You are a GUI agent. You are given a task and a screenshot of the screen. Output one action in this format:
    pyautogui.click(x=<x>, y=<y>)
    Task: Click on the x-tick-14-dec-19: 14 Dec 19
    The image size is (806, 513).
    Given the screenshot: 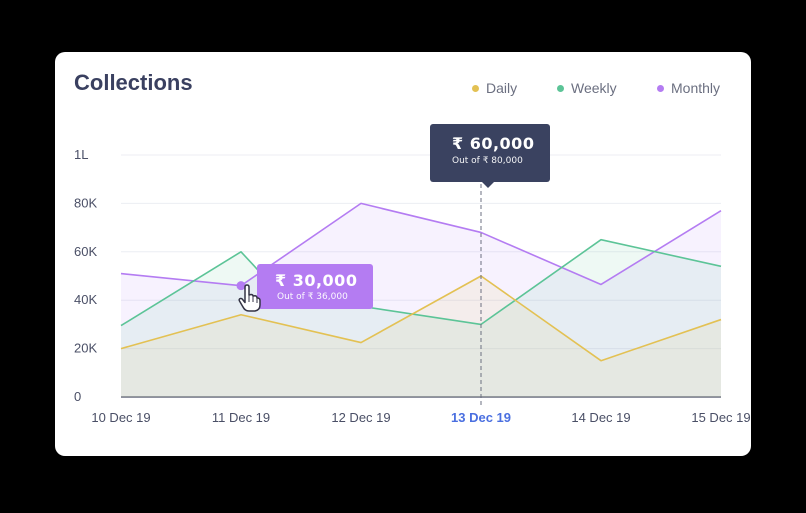 What is the action you would take?
    pyautogui.click(x=600, y=417)
    